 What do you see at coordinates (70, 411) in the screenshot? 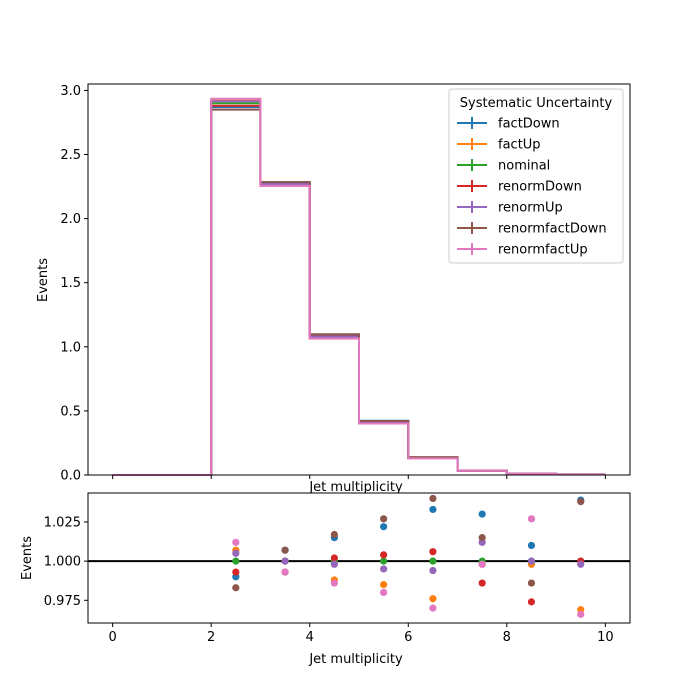
I see `main-y-tick-label-1: 0.5` at bounding box center [70, 411].